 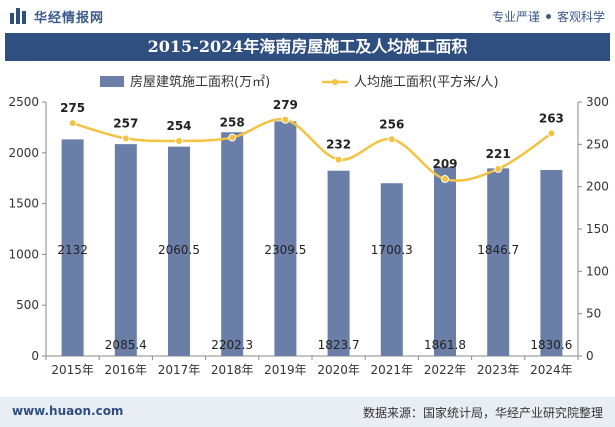 I want to click on line-value-label: 275, so click(x=72, y=108).